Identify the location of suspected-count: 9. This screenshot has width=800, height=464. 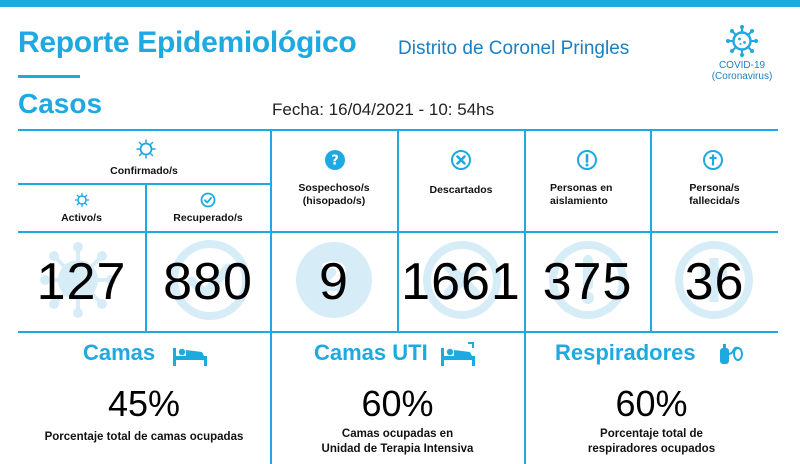
(334, 282).